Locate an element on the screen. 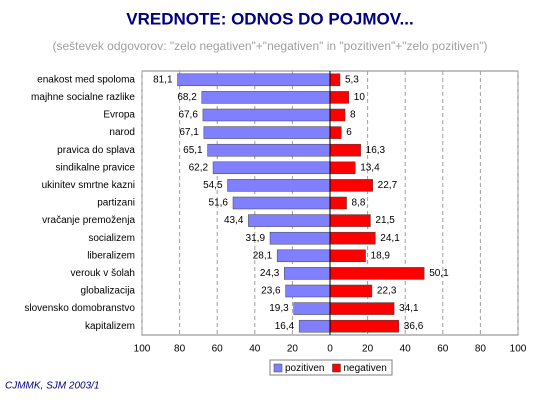 The width and height of the screenshot is (541, 410). category-label: liberalizem is located at coordinates (111, 255).